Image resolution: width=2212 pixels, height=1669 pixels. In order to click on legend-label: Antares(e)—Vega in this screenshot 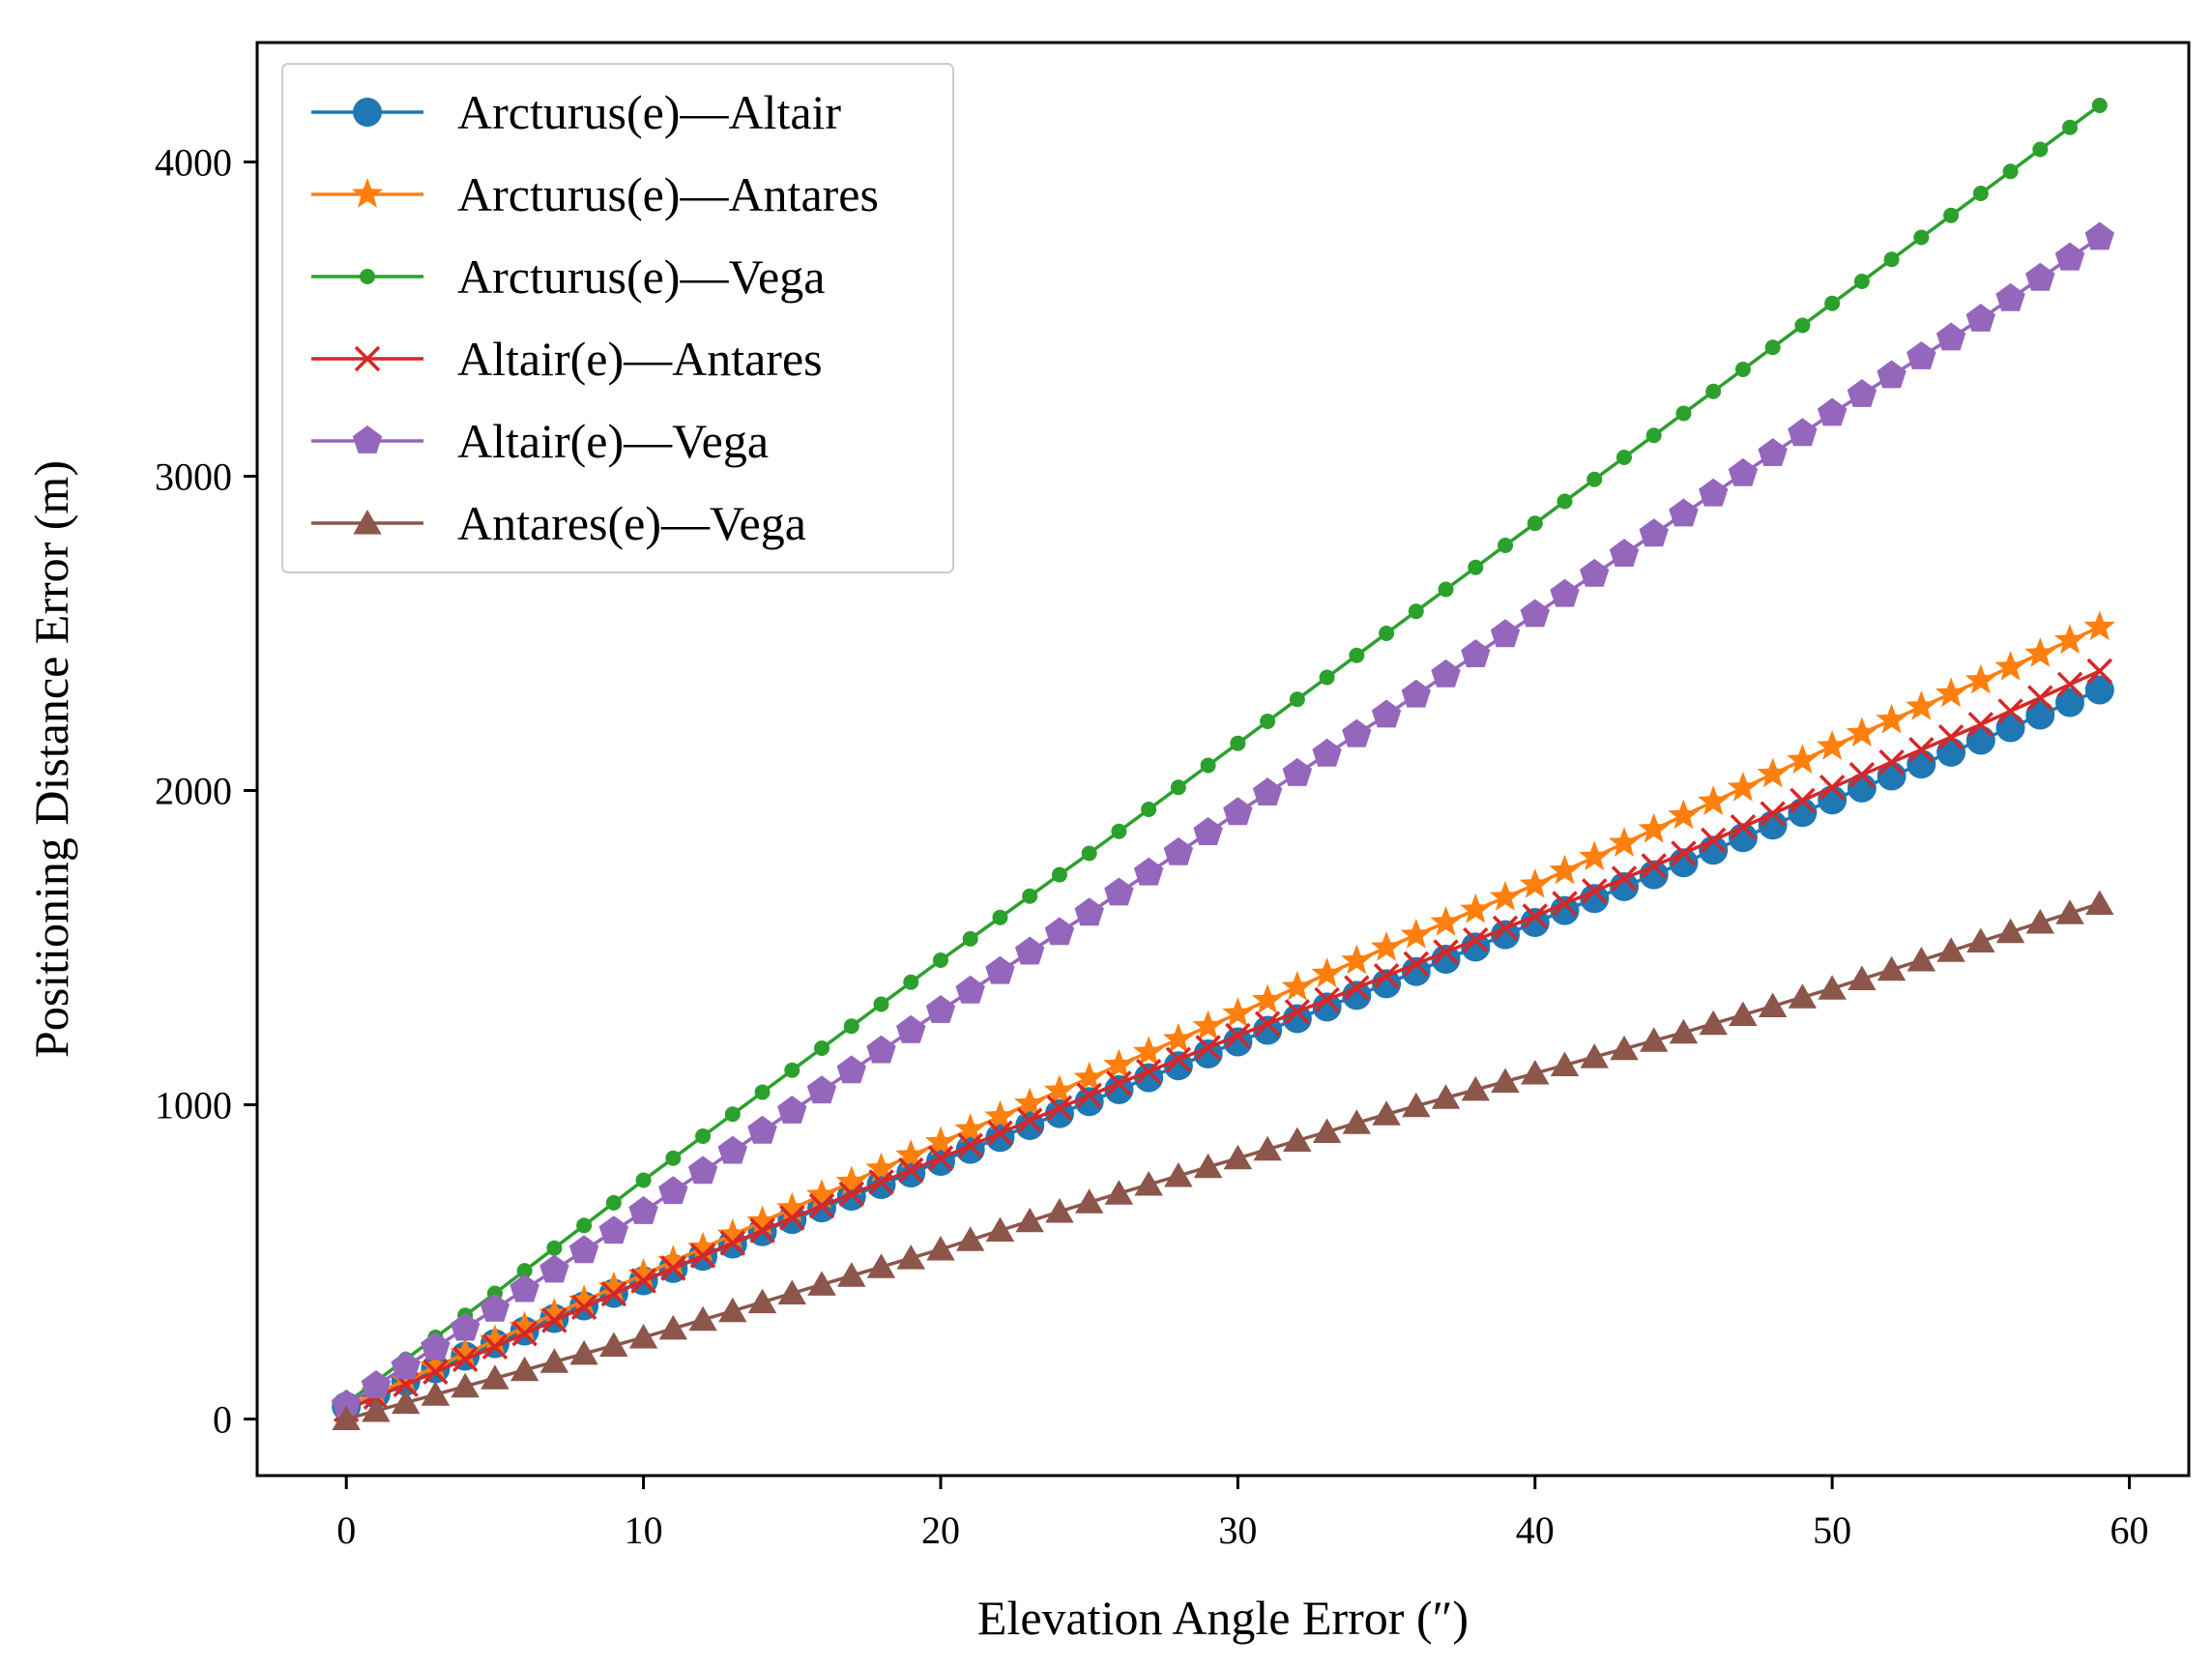, I will do `click(631, 523)`.